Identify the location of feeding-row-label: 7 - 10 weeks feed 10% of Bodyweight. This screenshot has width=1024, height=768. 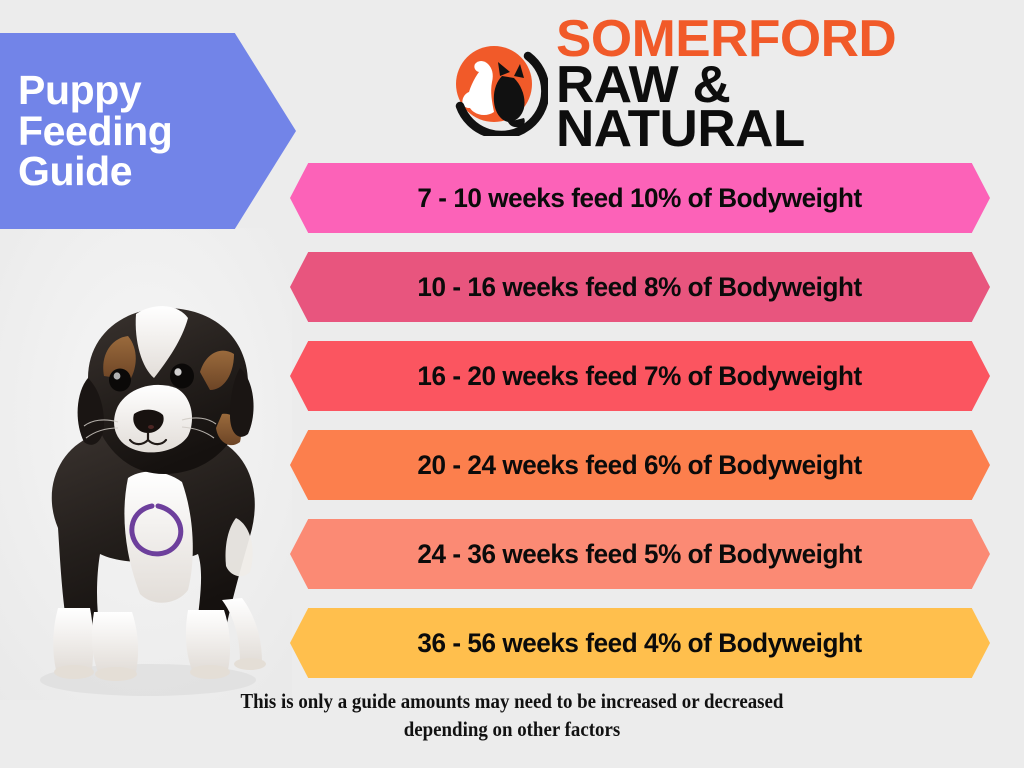
(640, 197).